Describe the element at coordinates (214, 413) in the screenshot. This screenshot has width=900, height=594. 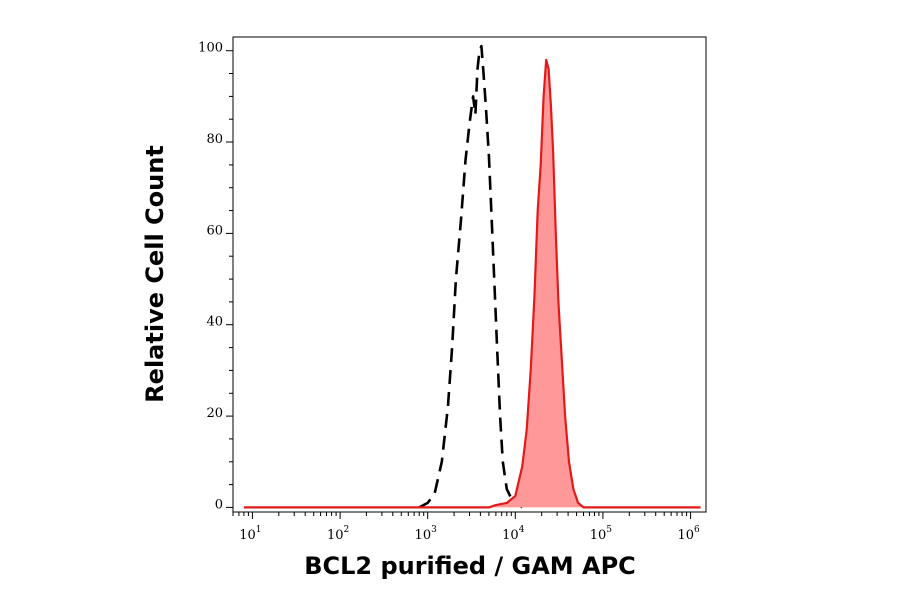
I see `y-tick-label: 20` at that location.